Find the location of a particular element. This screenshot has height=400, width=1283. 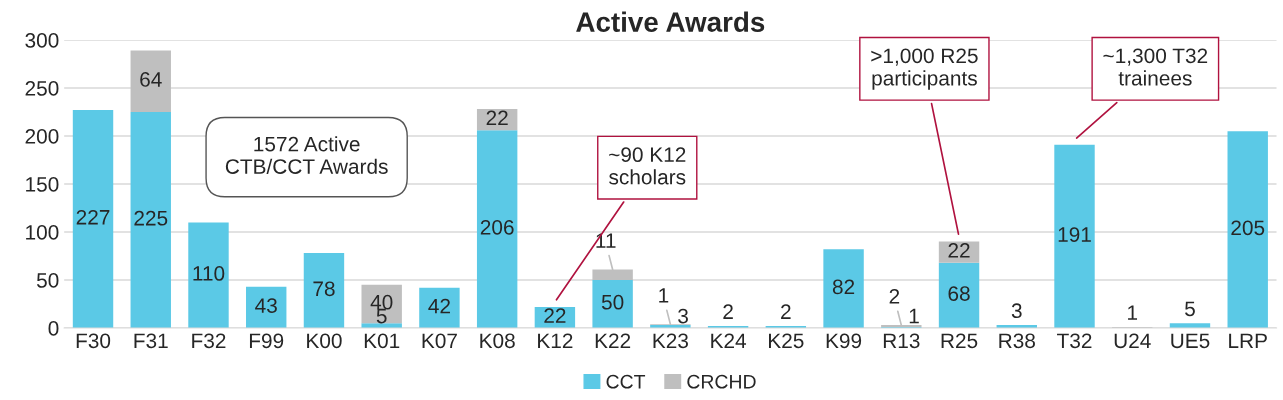

x-tick-label: UE5 is located at coordinates (1190, 341).